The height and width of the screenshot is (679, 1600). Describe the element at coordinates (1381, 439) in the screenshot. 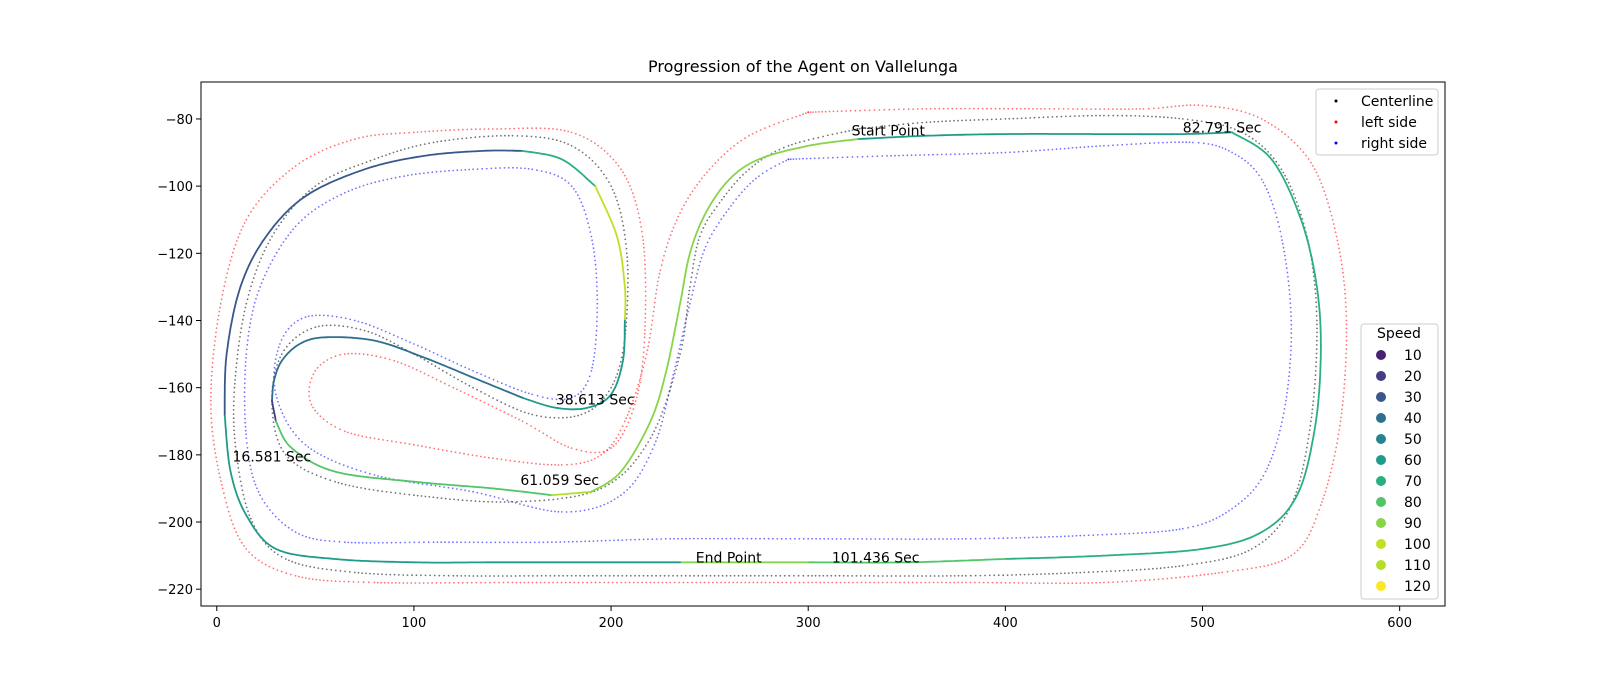

I see `speed-legend-marker` at that location.